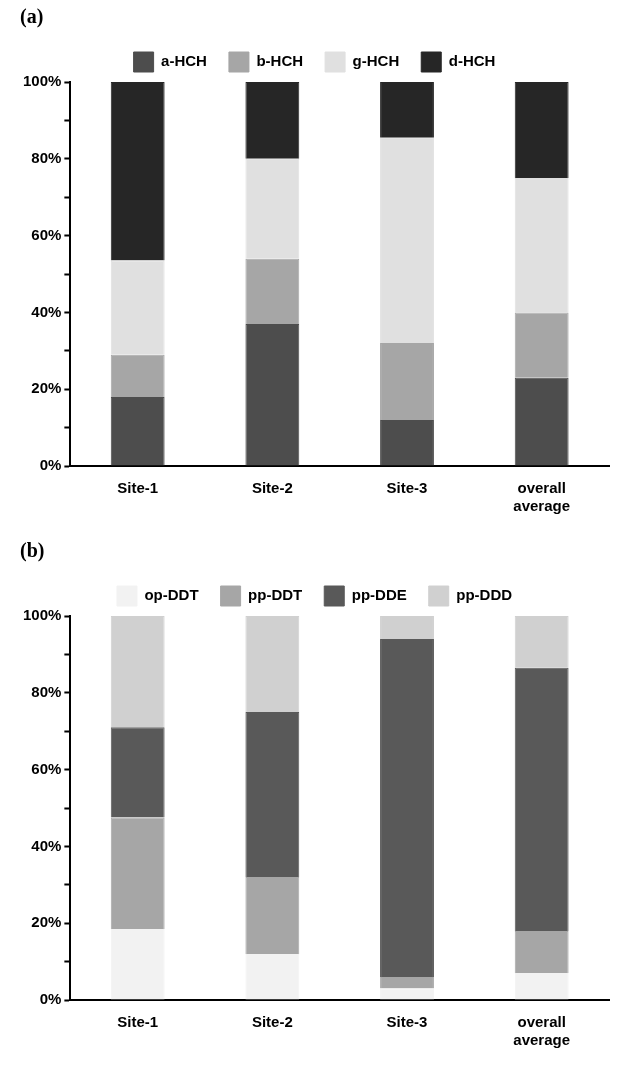 Image resolution: width=629 pixels, height=1068 pixels. I want to click on legend-label: op-DDT, so click(171, 595).